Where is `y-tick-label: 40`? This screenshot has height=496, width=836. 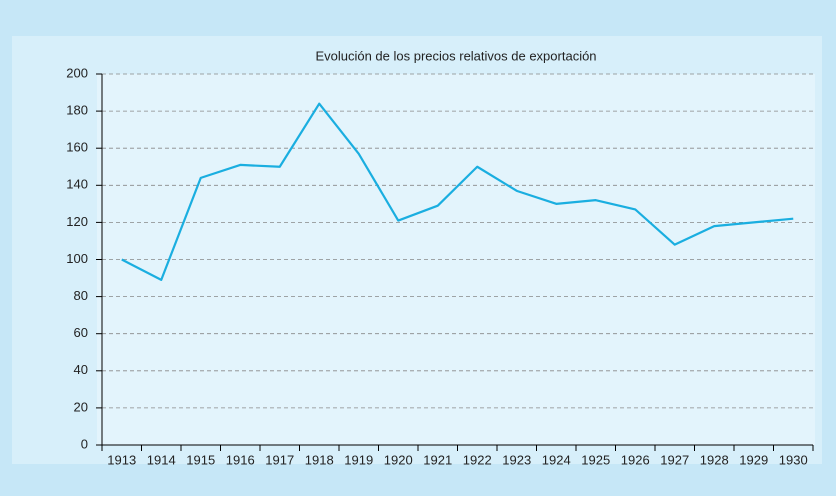 y-tick-label: 40 is located at coordinates (81, 369).